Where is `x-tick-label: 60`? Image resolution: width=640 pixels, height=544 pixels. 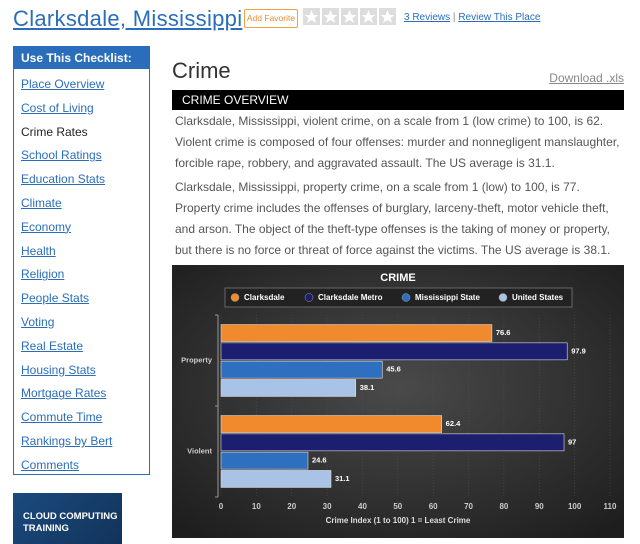
x-tick-label: 60 is located at coordinates (433, 506).